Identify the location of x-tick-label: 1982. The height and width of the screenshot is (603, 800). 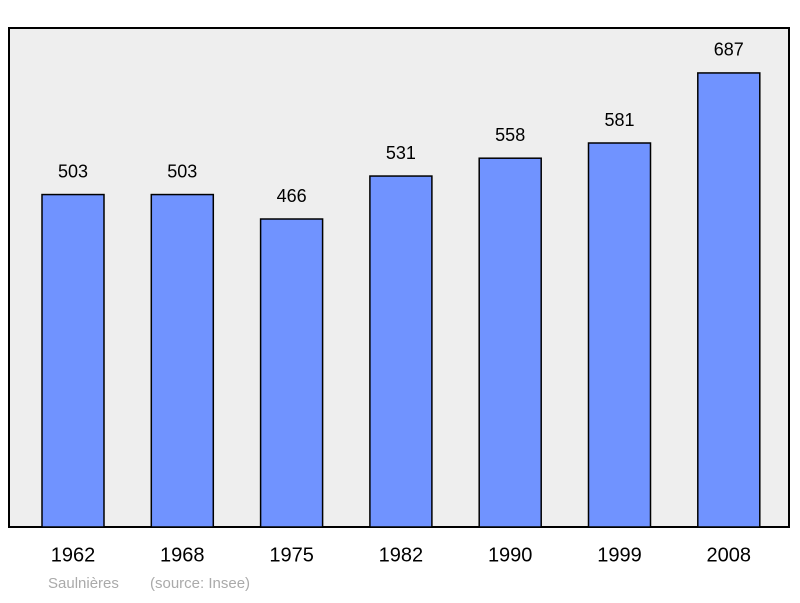
(401, 555).